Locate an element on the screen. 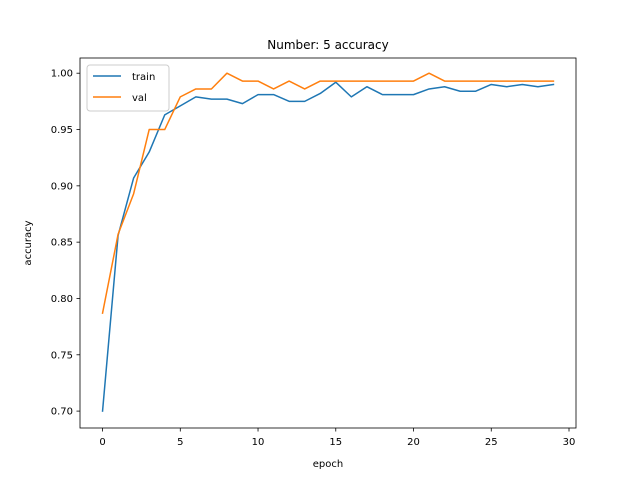 The height and width of the screenshot is (480, 640). chart-title: Number: 5 accuracy is located at coordinates (327, 45).